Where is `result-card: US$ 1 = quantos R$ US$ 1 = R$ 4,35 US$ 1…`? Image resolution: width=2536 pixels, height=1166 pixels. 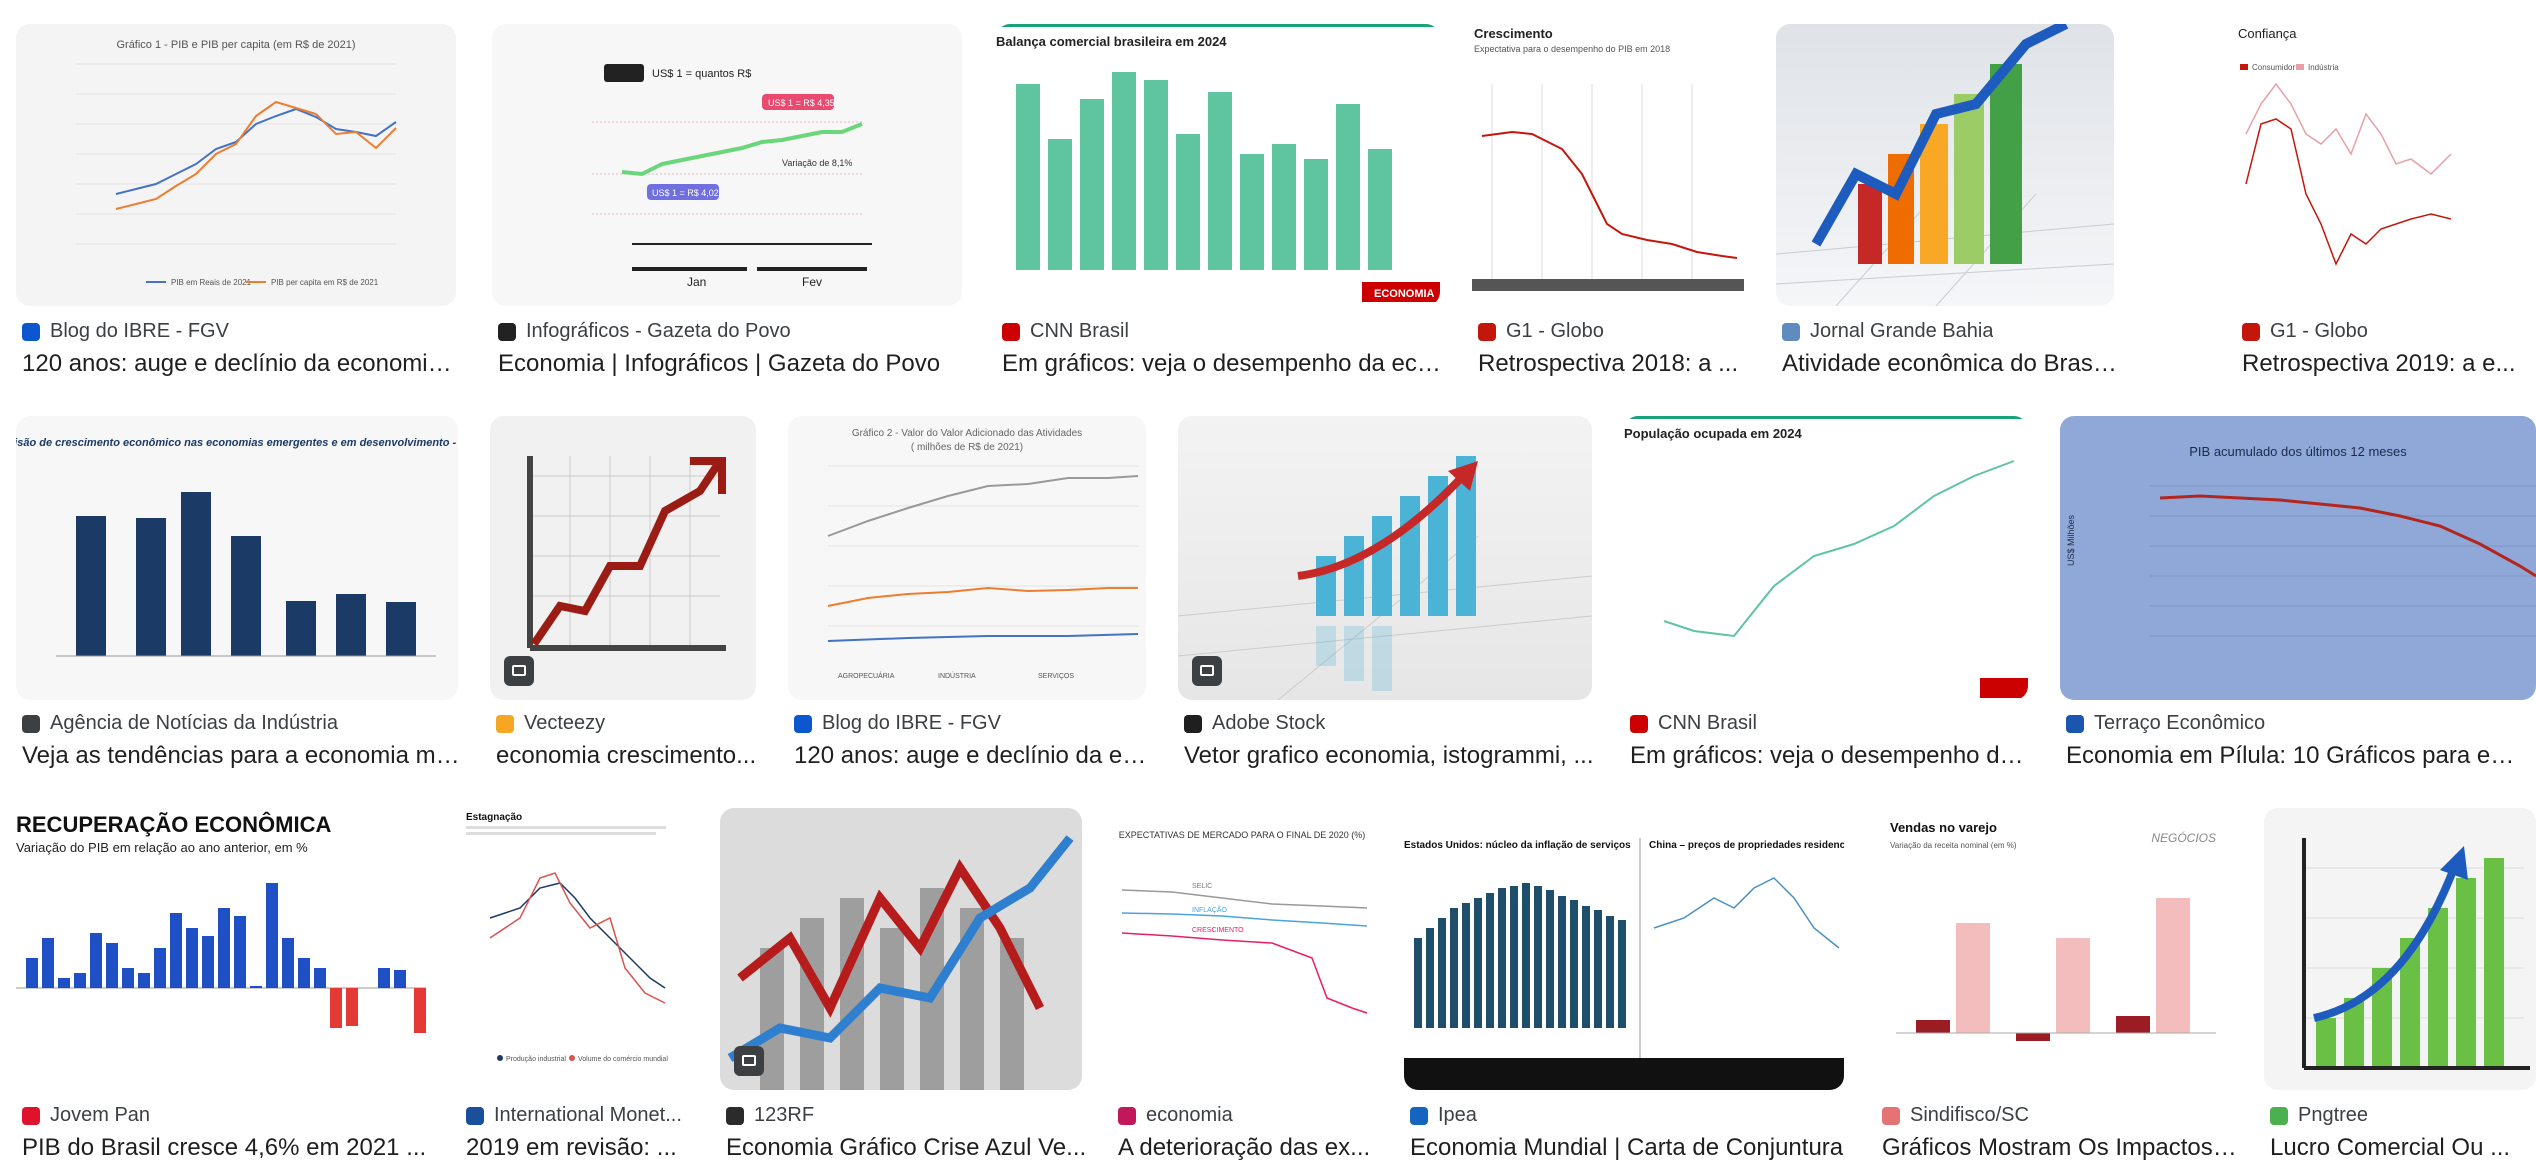 result-card: US$ 1 = quantos R$ US$ 1 = R$ 4,35 US$ 1… is located at coordinates (727, 204).